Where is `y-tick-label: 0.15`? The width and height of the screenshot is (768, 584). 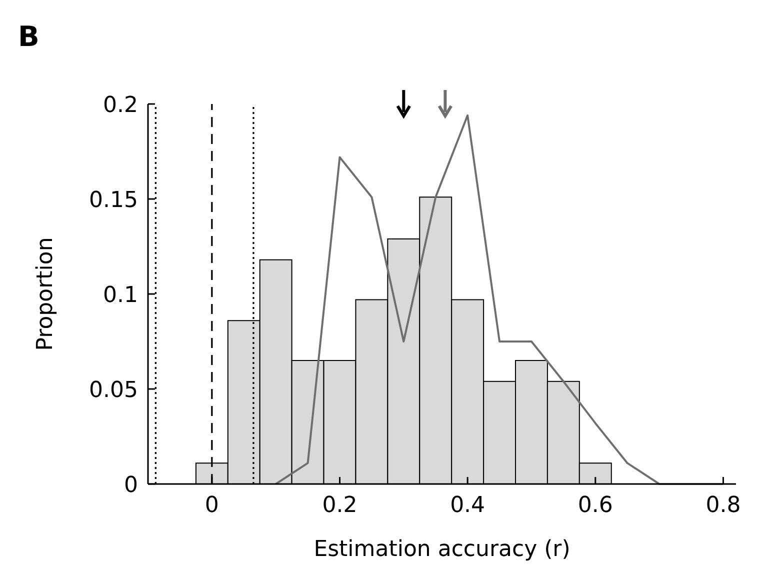
y-tick-label: 0.15 is located at coordinates (113, 200).